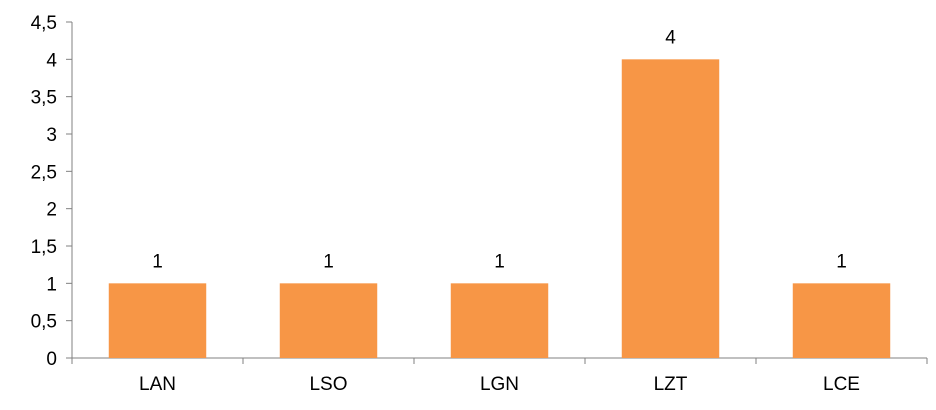 The image size is (936, 410). Describe the element at coordinates (44, 98) in the screenshot. I see `y-tick-label: 3,5` at that location.